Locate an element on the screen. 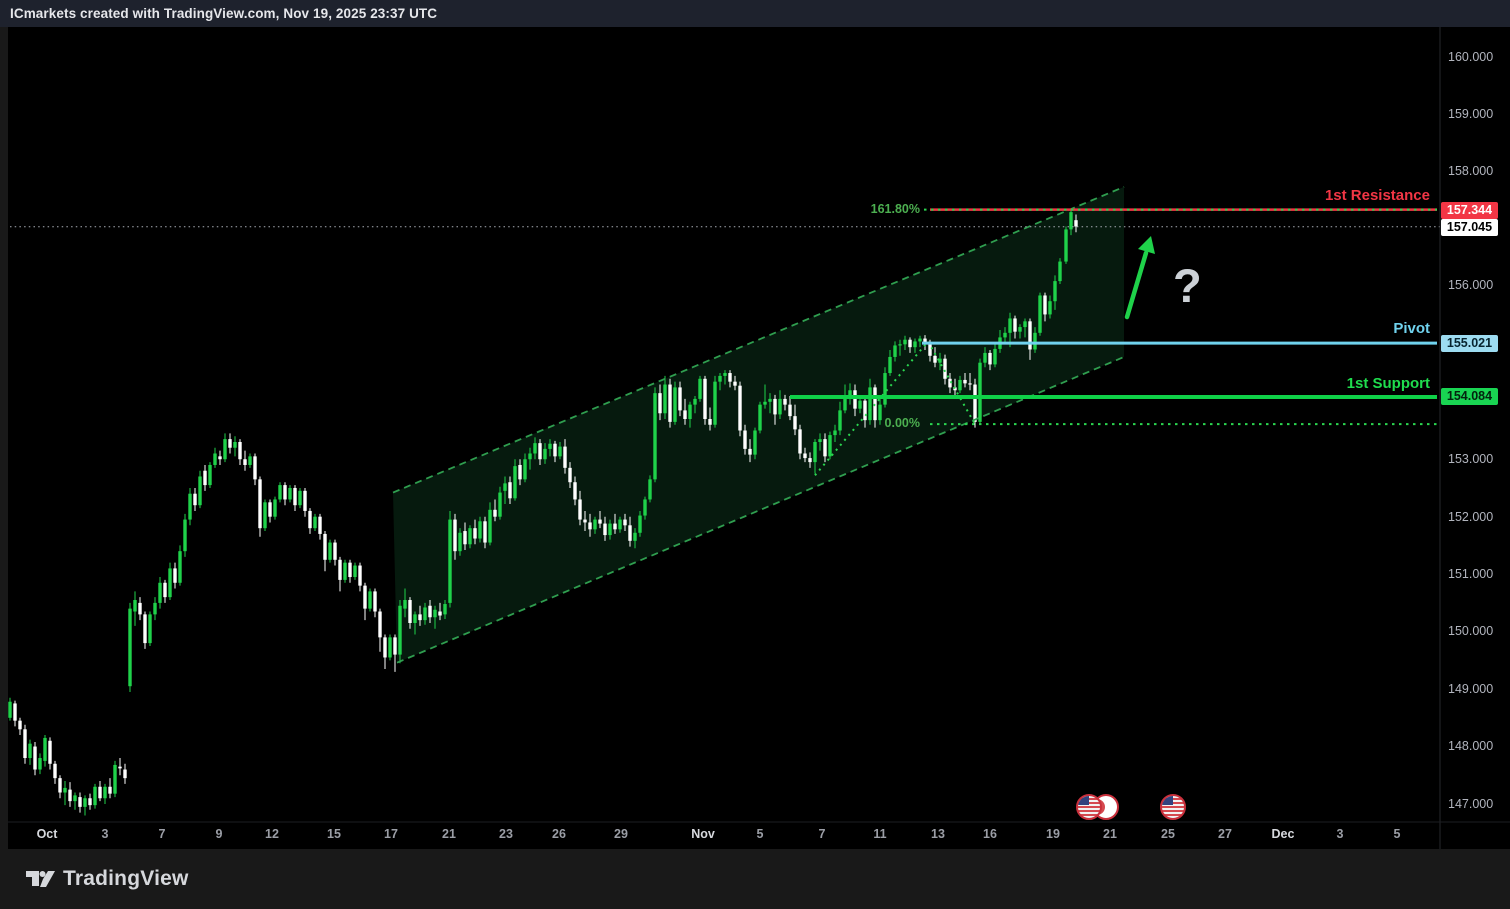 This screenshot has width=1510, height=909. time-axis-label: Oct is located at coordinates (47, 834).